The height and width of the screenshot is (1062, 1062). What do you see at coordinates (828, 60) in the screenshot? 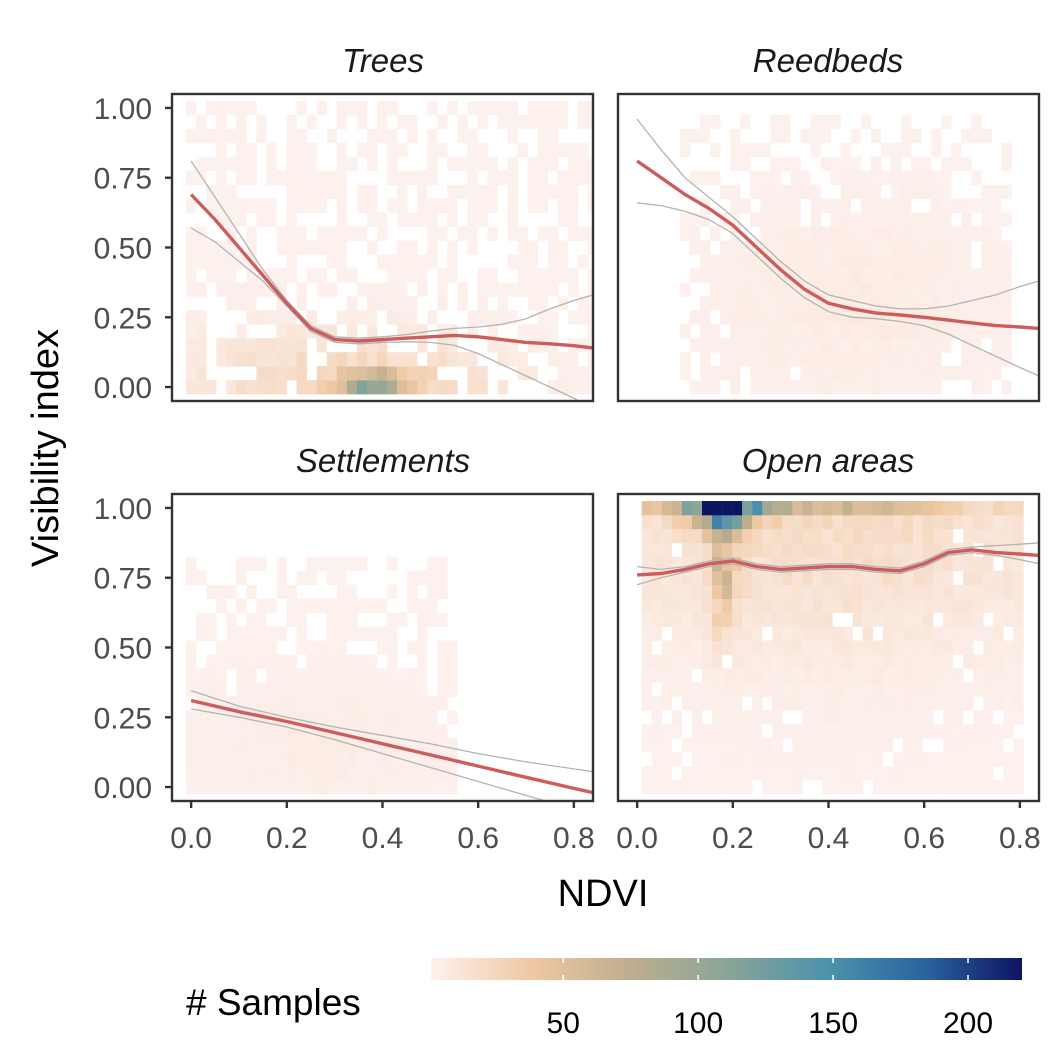
I see `panel-title-reedbeds: Reedbeds` at bounding box center [828, 60].